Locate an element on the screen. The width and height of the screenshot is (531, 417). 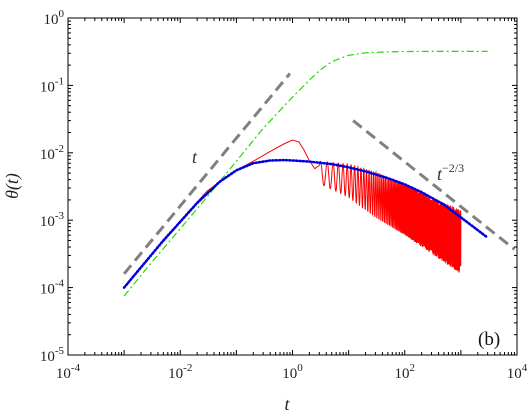
y-axis-label: θ(t) is located at coordinates (12, 186).